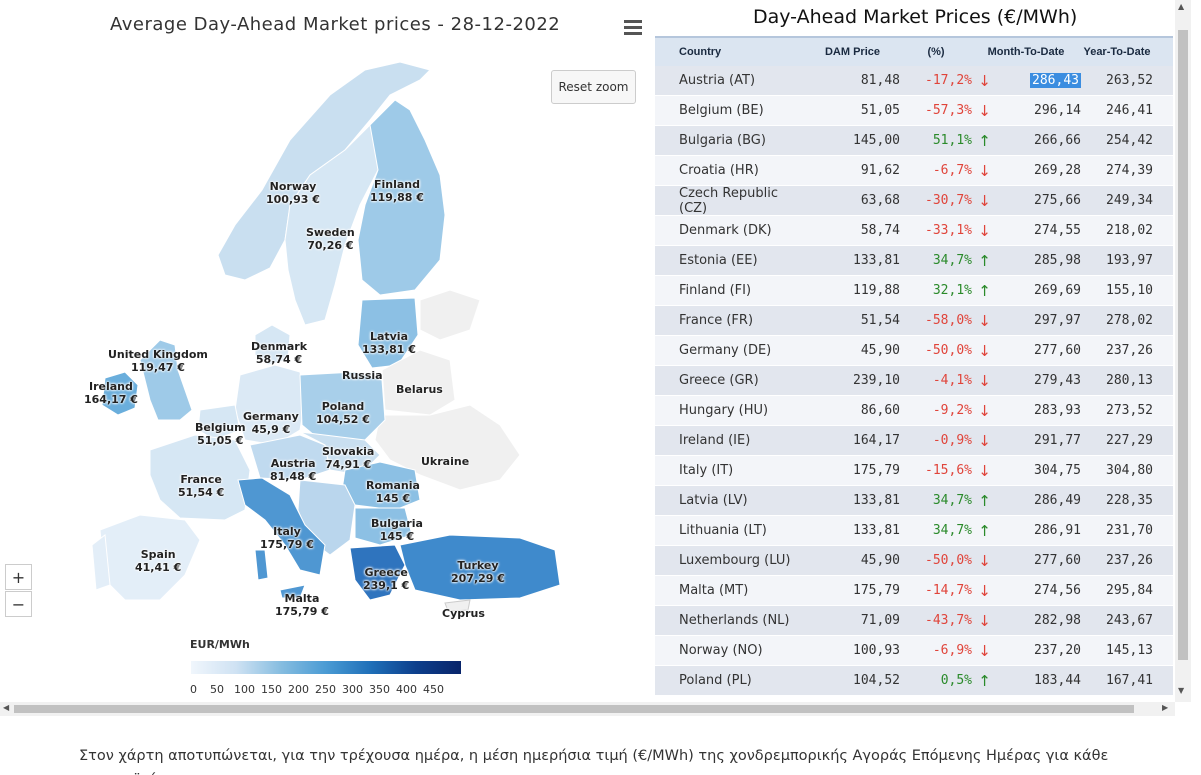 This screenshot has width=1201, height=775. Describe the element at coordinates (876, 680) in the screenshot. I see `cell-dam-price: 104,52` at that location.